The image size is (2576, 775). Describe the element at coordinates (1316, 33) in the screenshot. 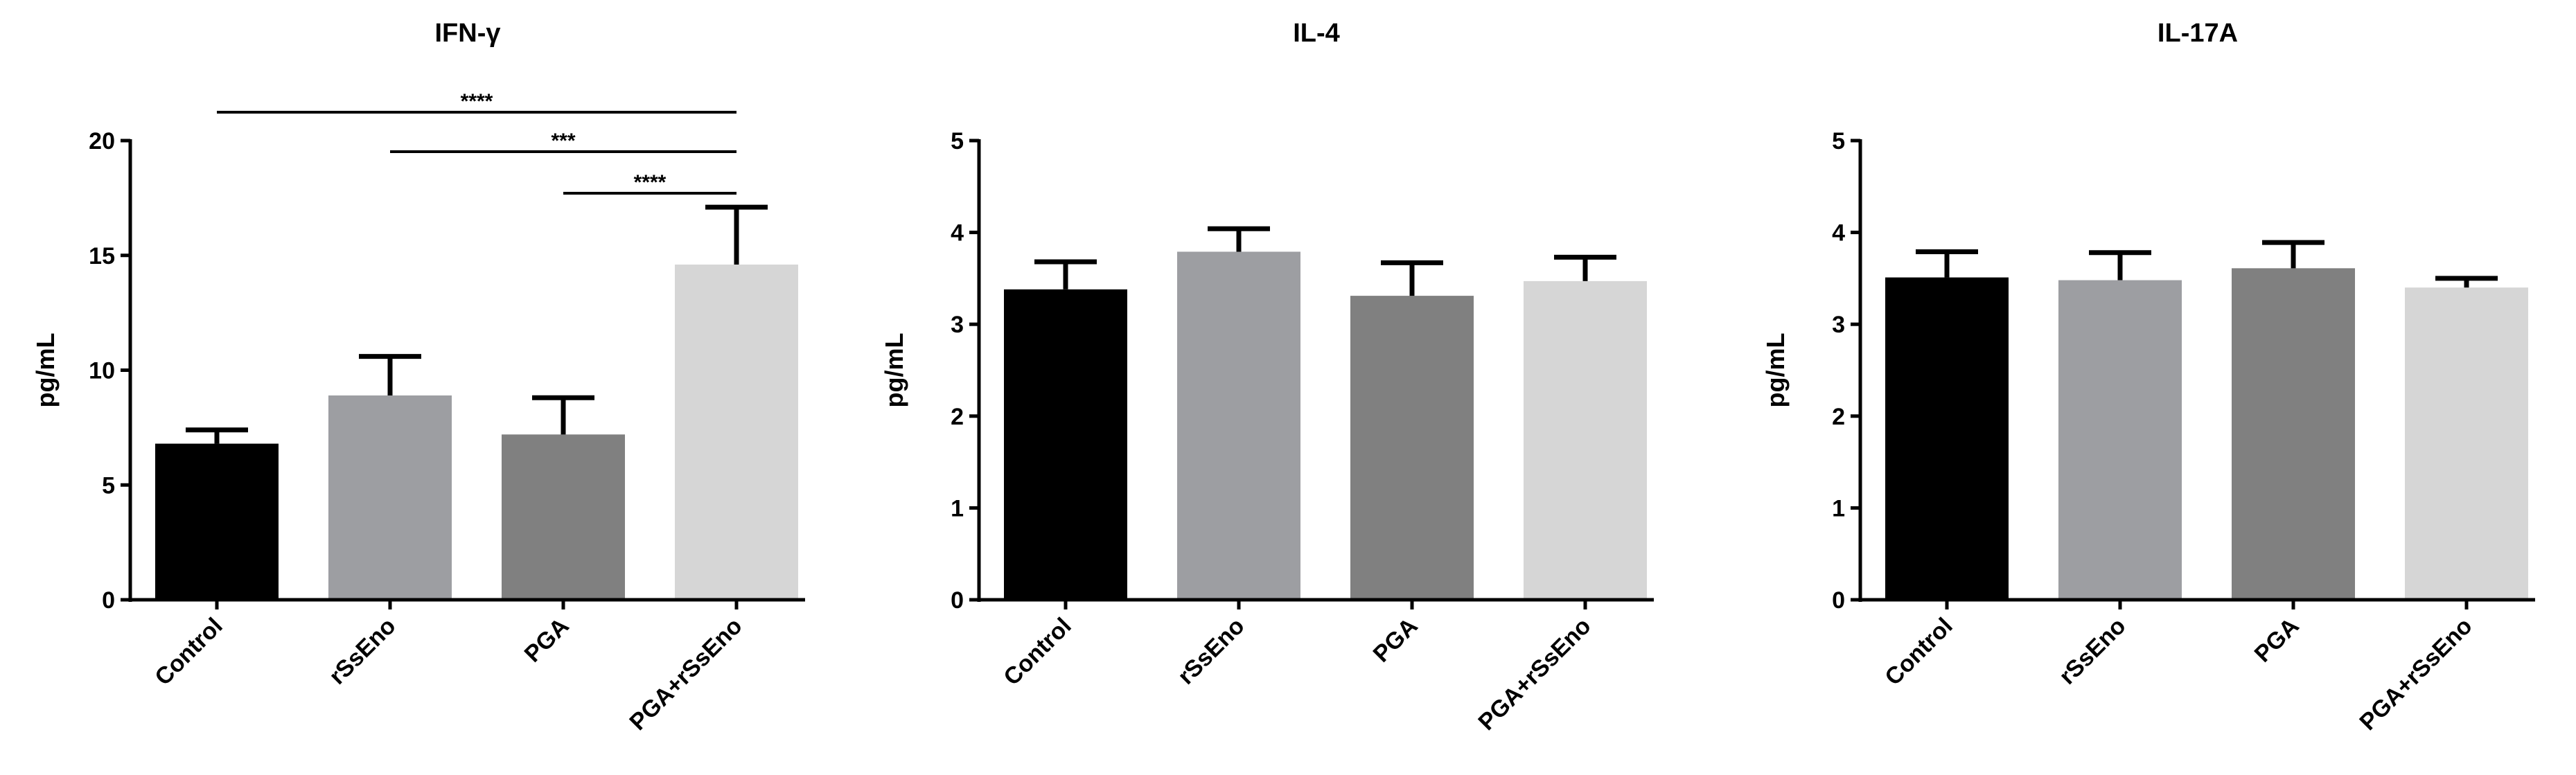

I see `chart-title: IL-4` at that location.